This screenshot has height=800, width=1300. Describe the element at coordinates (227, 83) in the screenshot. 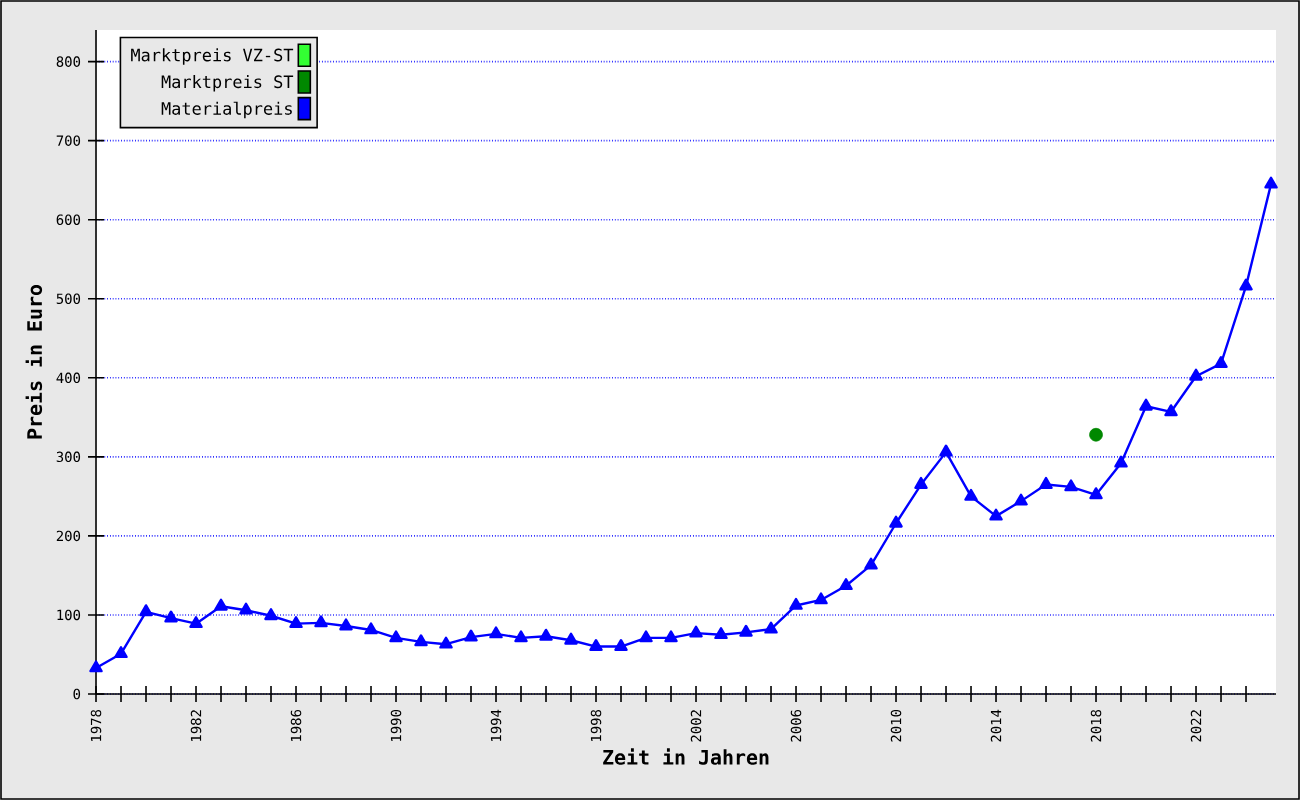

I see `legend-label: Marktpreis ST` at that location.